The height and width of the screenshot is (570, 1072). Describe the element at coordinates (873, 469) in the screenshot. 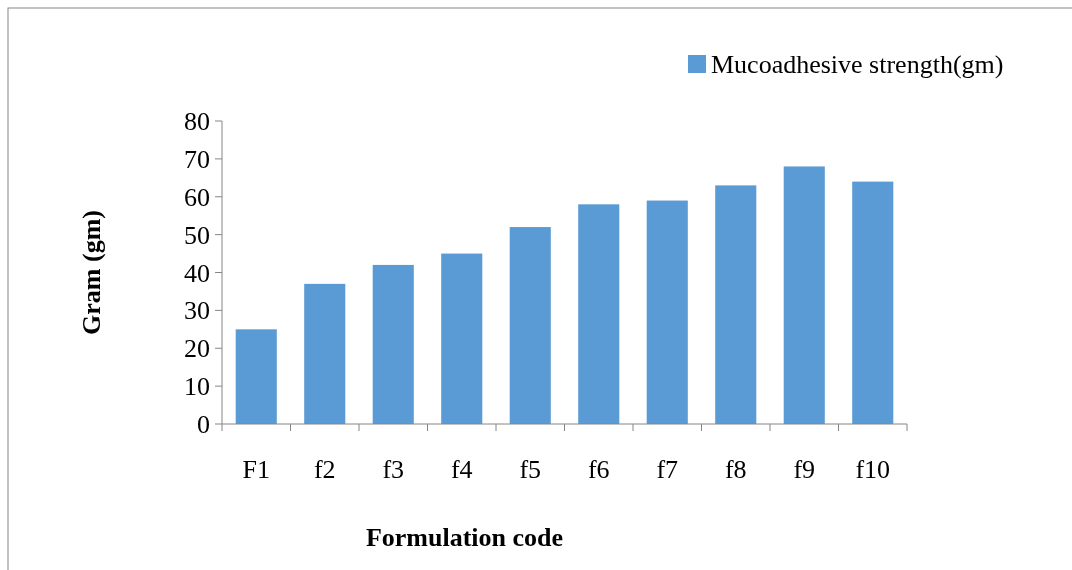

I see `x-tick-label: f10` at that location.